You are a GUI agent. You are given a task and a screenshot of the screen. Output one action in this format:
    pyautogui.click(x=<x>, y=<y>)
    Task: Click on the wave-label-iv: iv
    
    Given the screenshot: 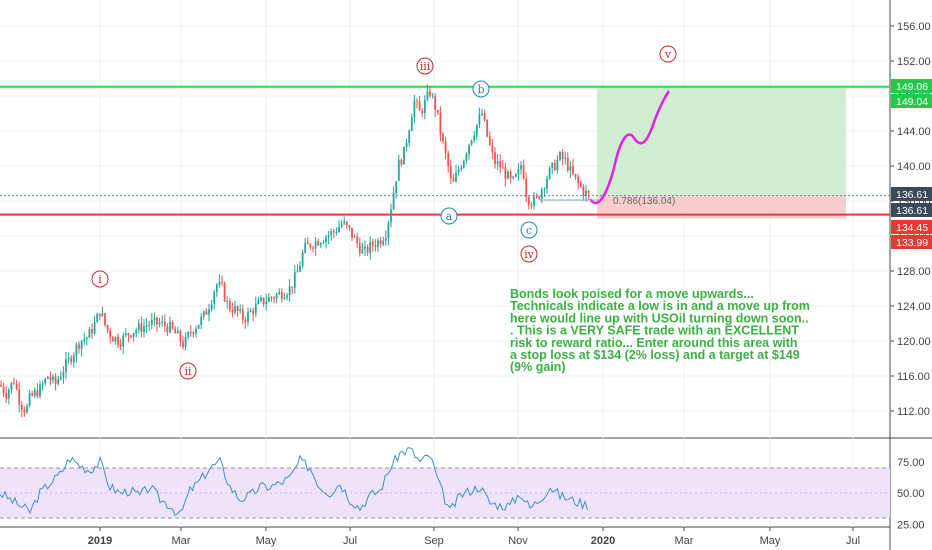 What is the action you would take?
    pyautogui.click(x=529, y=254)
    